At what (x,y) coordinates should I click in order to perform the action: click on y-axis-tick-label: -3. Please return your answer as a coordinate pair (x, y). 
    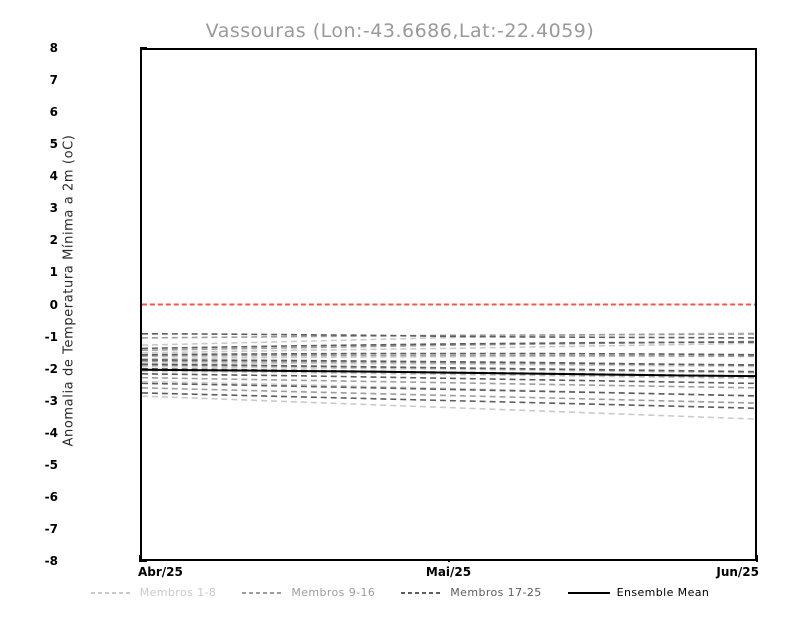
    Looking at the image, I should click on (51, 400).